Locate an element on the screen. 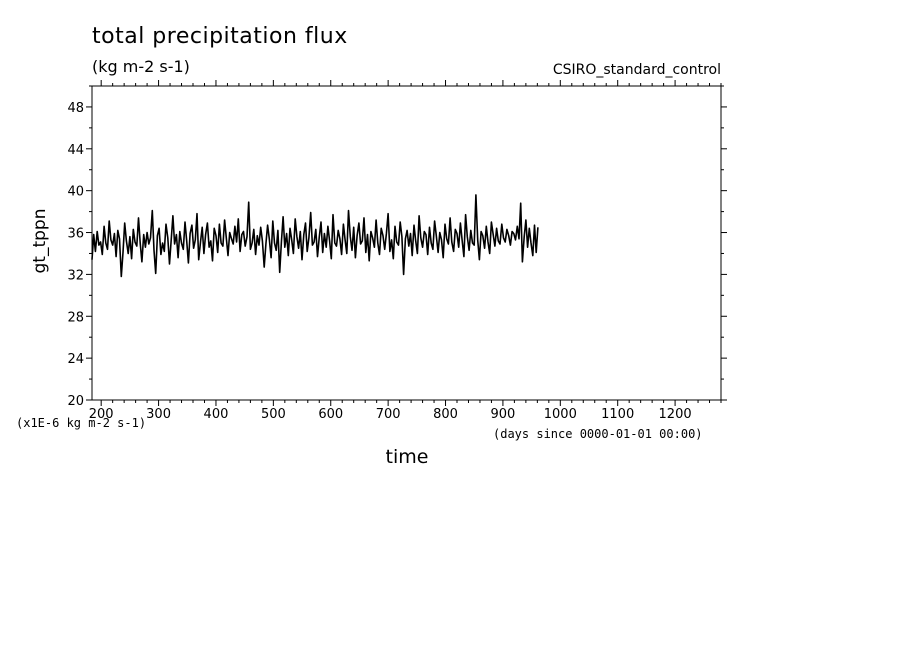 This screenshot has height=654, width=904. dataset-source-label: CSIRO_standard_control is located at coordinates (636, 70).